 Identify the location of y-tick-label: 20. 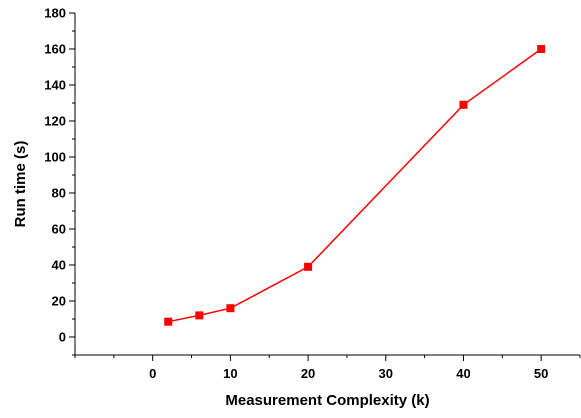
(59, 301).